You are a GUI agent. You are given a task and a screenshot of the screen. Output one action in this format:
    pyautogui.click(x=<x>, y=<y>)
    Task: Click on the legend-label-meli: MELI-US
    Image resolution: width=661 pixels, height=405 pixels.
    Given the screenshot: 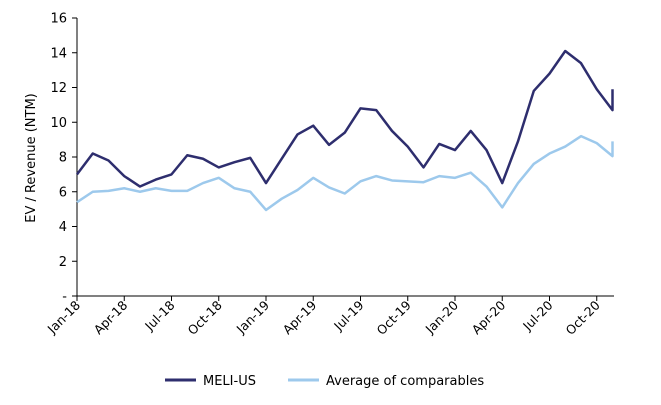 What is the action you would take?
    pyautogui.click(x=229, y=381)
    